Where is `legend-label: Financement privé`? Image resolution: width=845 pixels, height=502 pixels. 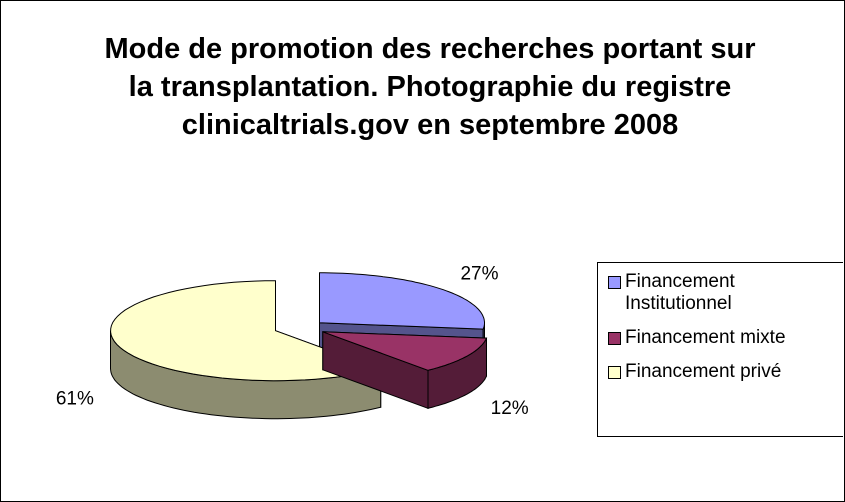 legend-label: Financement privé is located at coordinates (703, 371).